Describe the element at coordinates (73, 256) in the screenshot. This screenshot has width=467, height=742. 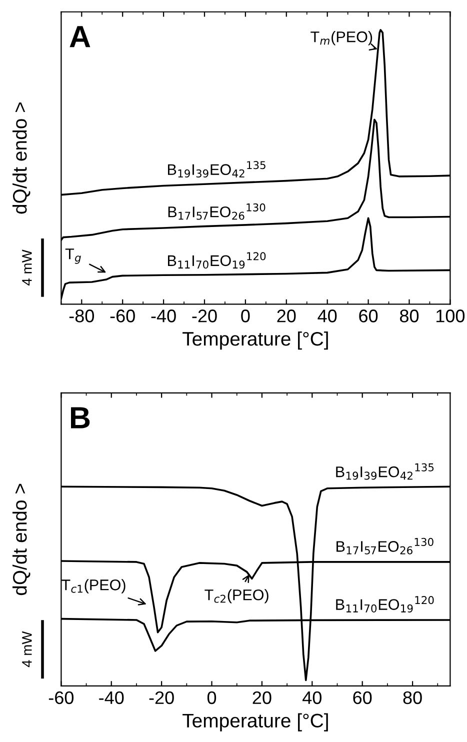
I see `annotation: T$_{g}$` at that location.